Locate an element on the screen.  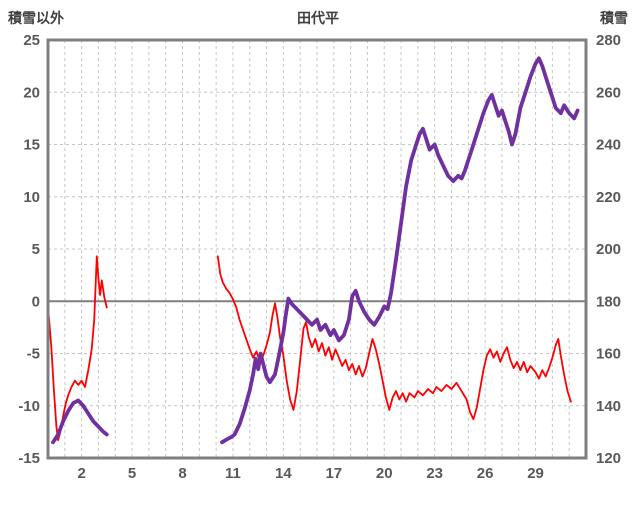
left-tick-label: -15 is located at coordinates (29, 458).